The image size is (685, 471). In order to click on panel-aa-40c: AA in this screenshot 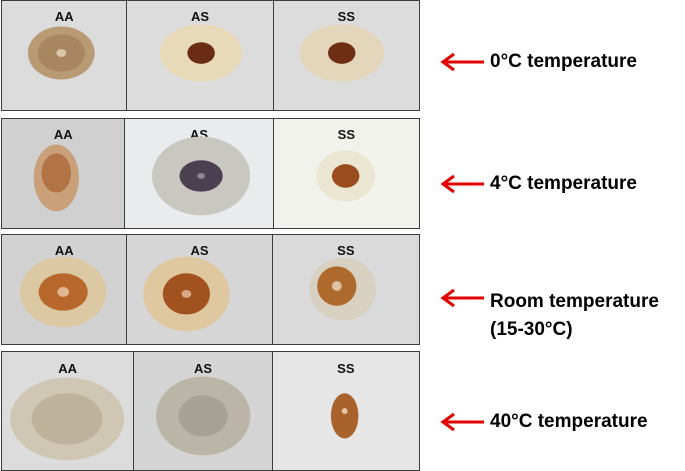, I will do `click(68, 411)`.